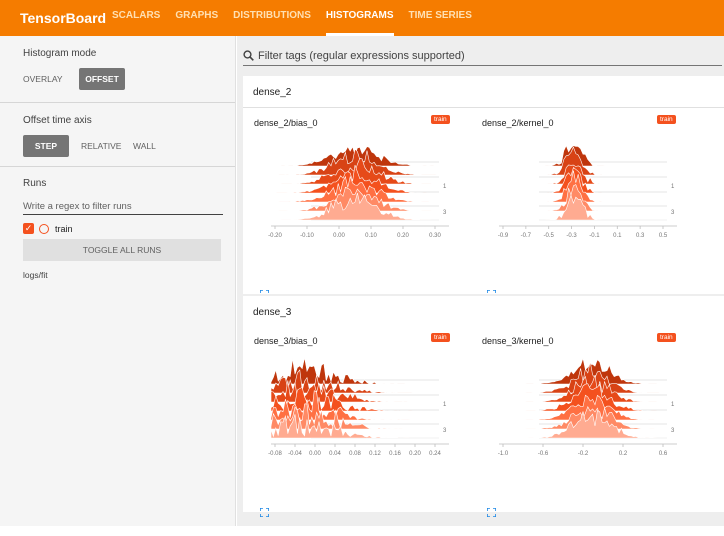  I want to click on tab-scalars: SCALARS, so click(136, 15).